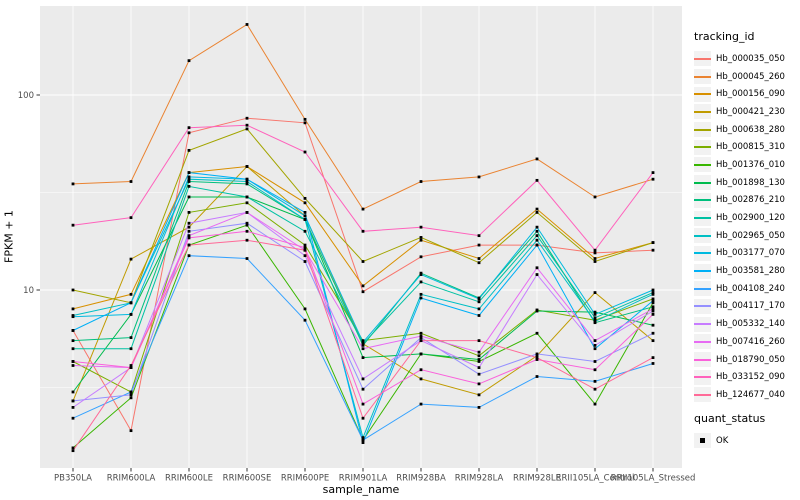 The width and height of the screenshot is (800, 500). Describe the element at coordinates (653, 479) in the screenshot. I see `x-tick-label: RRII105LA_Stressed` at that location.